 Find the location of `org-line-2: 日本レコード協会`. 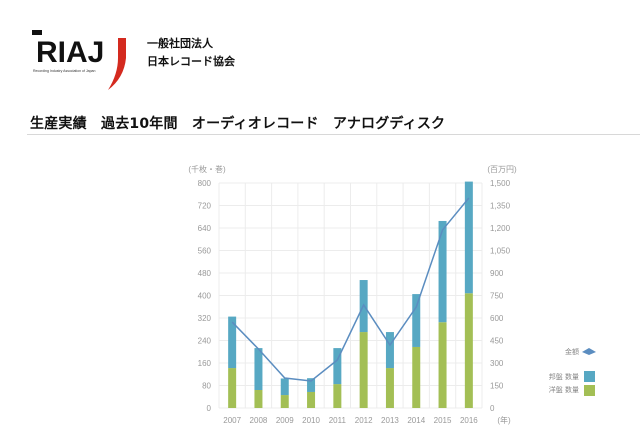

org-line-2: 日本レコード協会 is located at coordinates (191, 61).